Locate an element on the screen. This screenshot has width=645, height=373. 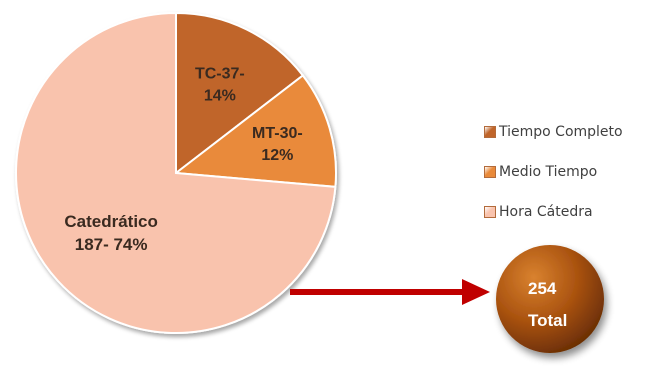
pie-slice-tiempo-completo is located at coordinates (240, 93).